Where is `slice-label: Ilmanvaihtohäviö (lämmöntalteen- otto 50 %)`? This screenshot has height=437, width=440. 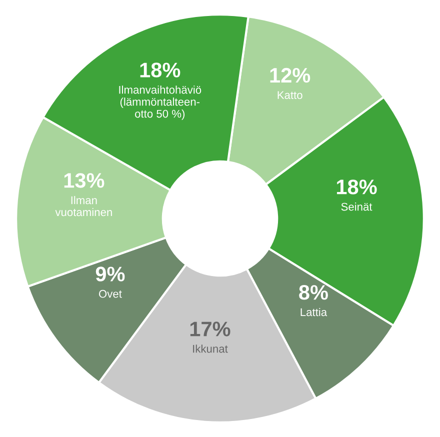 slice-label: Ilmanvaihtohäviö (lämmöntalteen- otto 50 %) is located at coordinates (160, 103).